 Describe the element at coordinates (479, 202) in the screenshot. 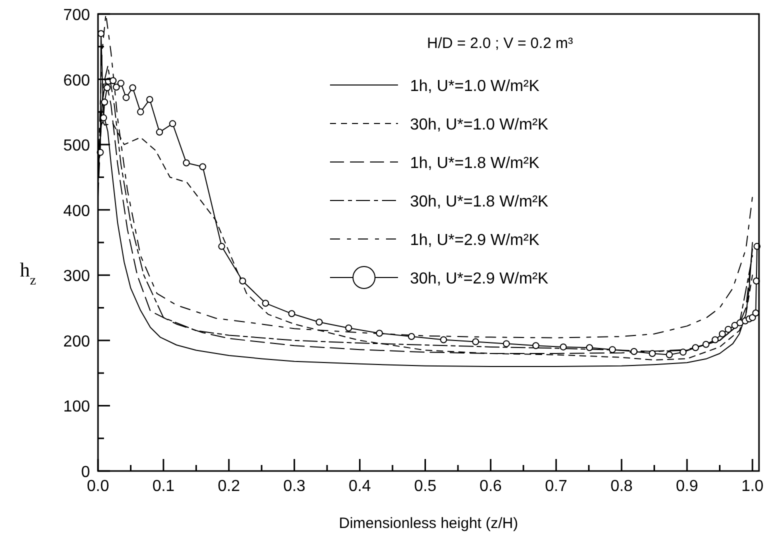

I see `legend-label: 30h, U*=1.8 W/m²K` at that location.